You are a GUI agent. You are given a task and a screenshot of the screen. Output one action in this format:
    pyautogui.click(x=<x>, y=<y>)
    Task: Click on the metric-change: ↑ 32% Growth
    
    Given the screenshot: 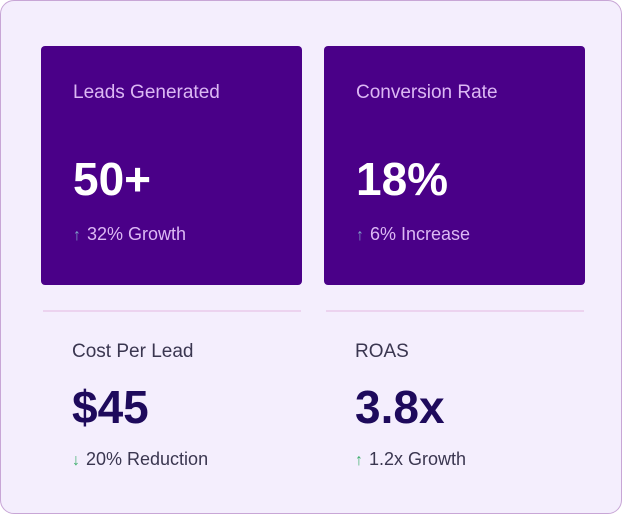 What is the action you would take?
    pyautogui.click(x=129, y=234)
    